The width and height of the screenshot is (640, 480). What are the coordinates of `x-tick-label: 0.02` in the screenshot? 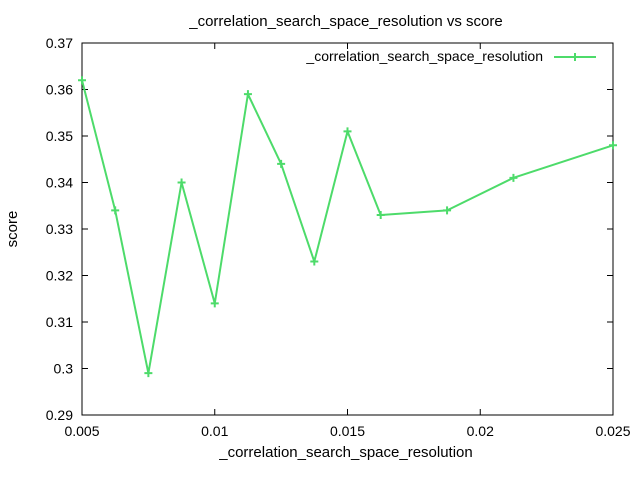 It's located at (480, 431).